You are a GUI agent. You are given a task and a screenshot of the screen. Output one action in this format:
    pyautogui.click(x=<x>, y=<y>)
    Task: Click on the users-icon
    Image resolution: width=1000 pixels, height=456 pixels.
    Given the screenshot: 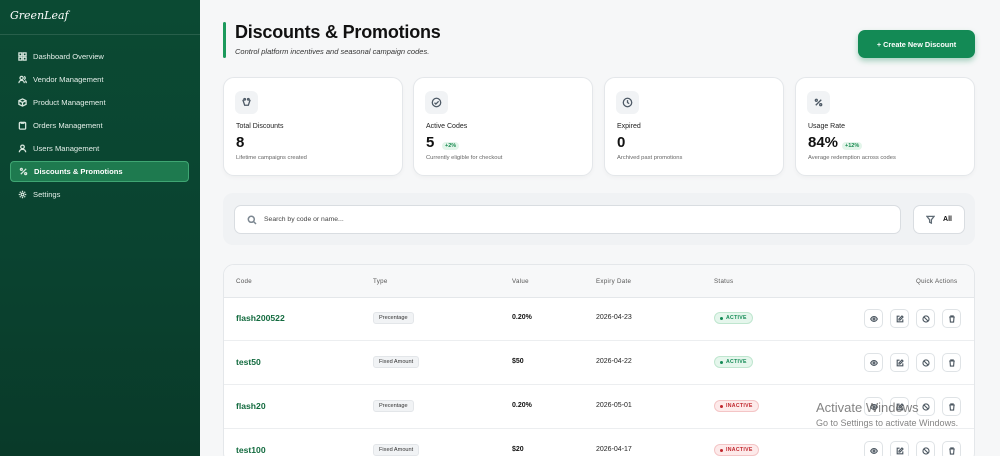 What is the action you would take?
    pyautogui.click(x=22, y=80)
    